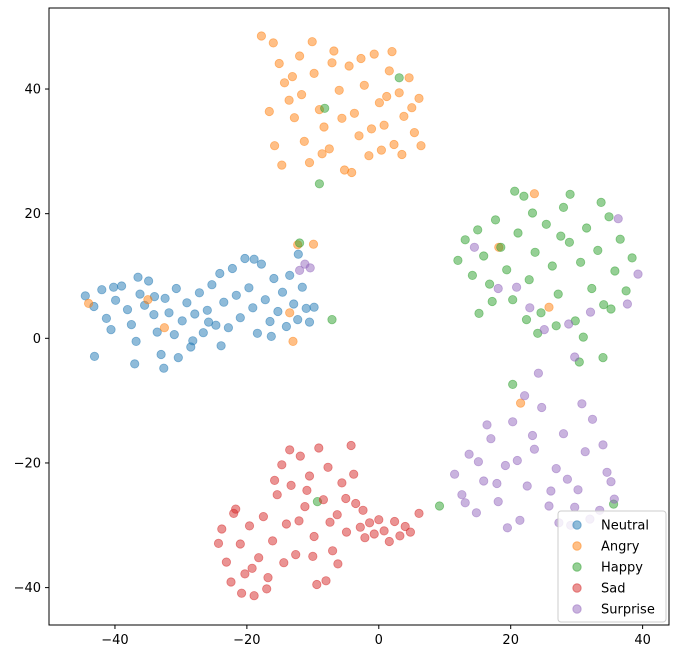  I want to click on legend-item: Sad, so click(598, 589).